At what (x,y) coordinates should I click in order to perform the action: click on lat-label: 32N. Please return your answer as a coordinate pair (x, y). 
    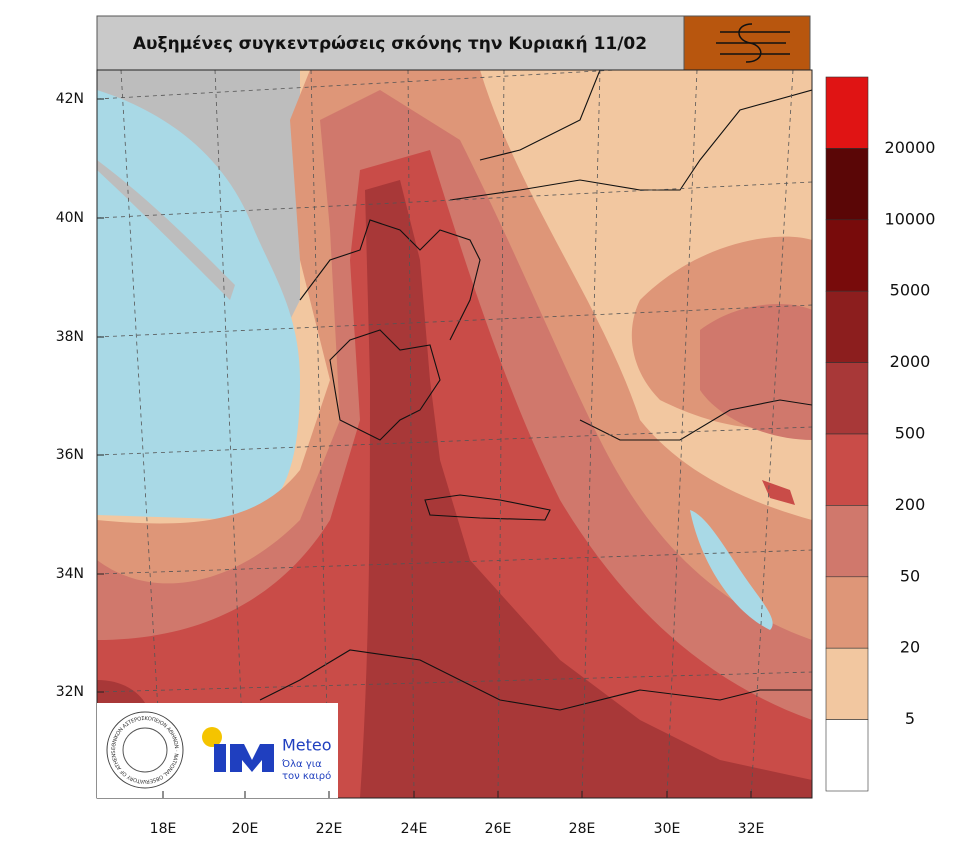
    Looking at the image, I should click on (70, 692).